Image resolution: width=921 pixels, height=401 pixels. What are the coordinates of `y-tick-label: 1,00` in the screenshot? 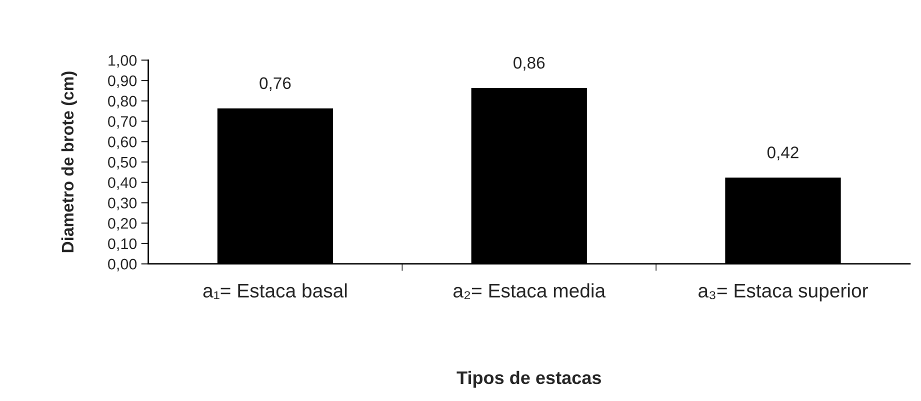 It's located at (122, 61).